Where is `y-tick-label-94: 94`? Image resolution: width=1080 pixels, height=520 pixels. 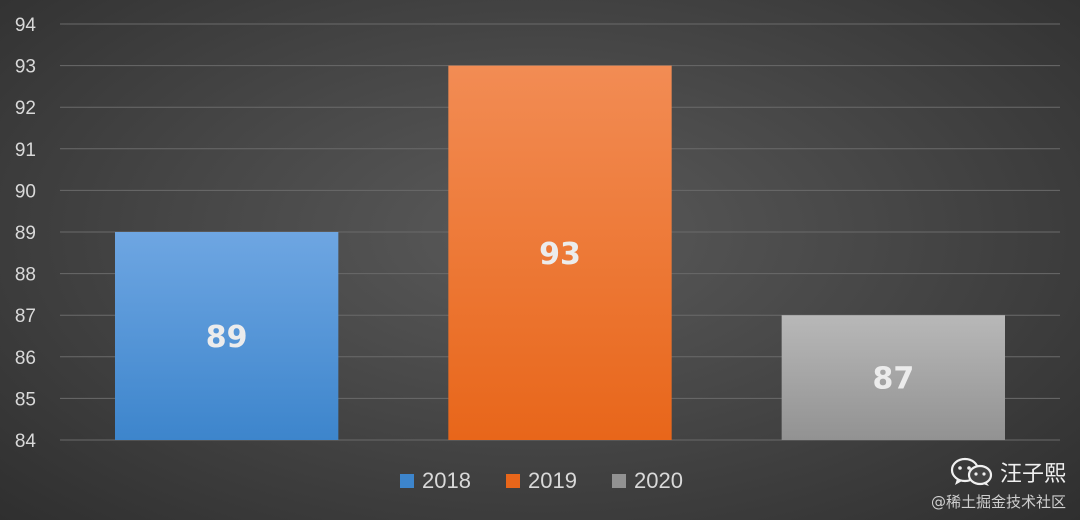 y-tick-label-94: 94 is located at coordinates (26, 25).